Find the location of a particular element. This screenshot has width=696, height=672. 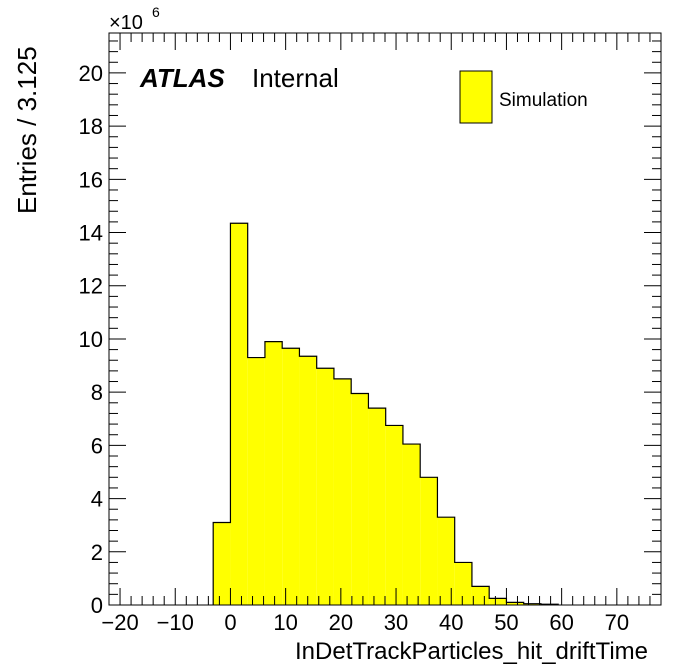

x-tick-label: −20 is located at coordinates (119, 622).